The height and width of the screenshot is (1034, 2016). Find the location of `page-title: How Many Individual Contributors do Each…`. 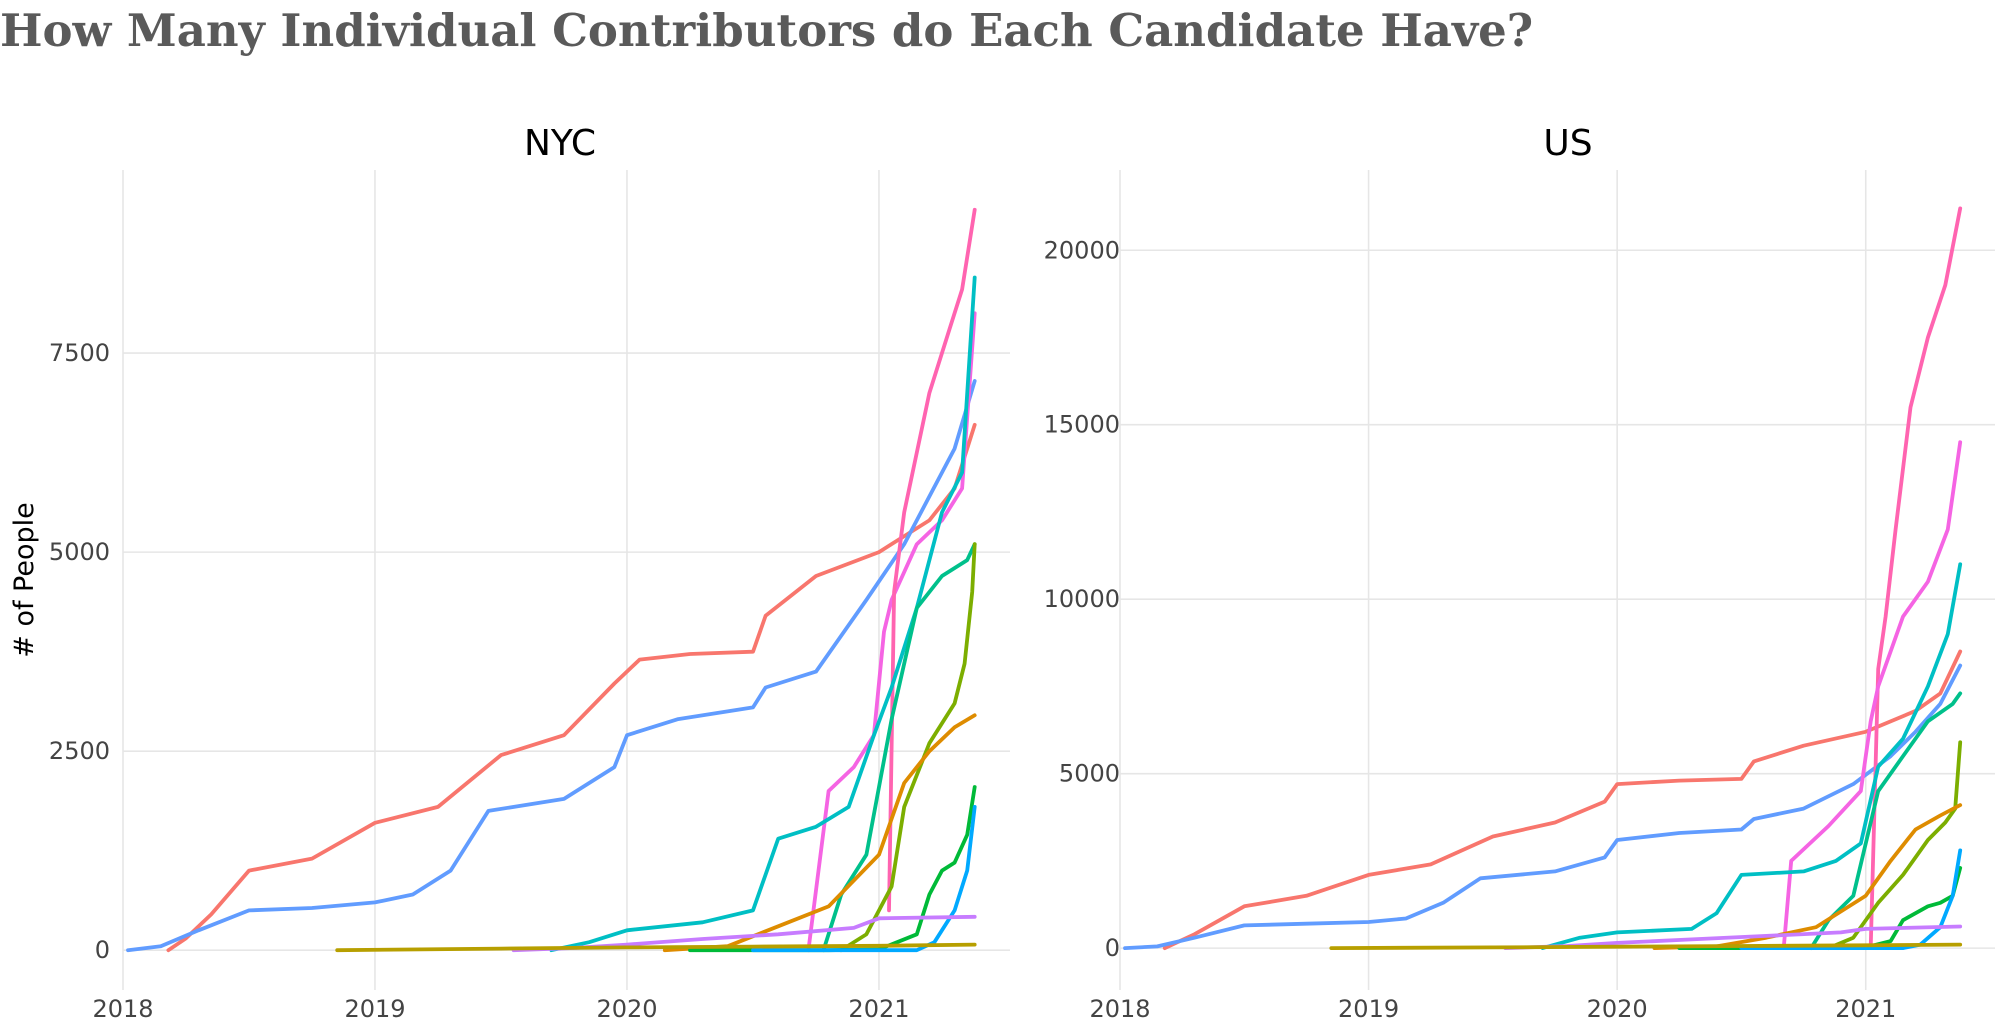

page-title: How Many Individual Contributors do Each… is located at coordinates (767, 30).